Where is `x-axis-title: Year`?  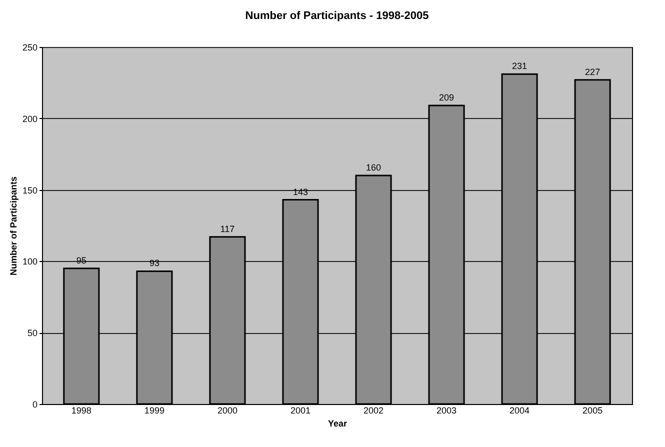
x-axis-title: Year is located at coordinates (338, 423).